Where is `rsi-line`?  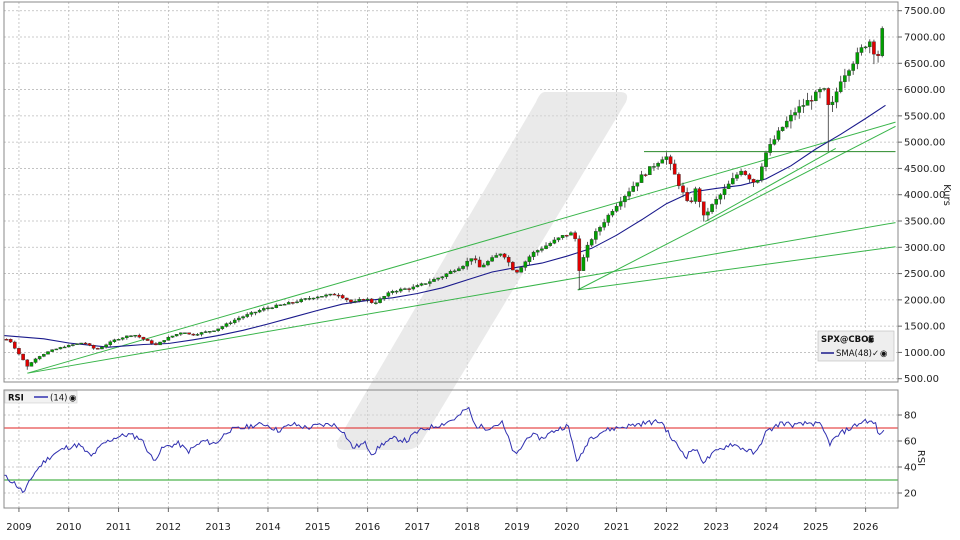
rsi-line is located at coordinates (444, 450).